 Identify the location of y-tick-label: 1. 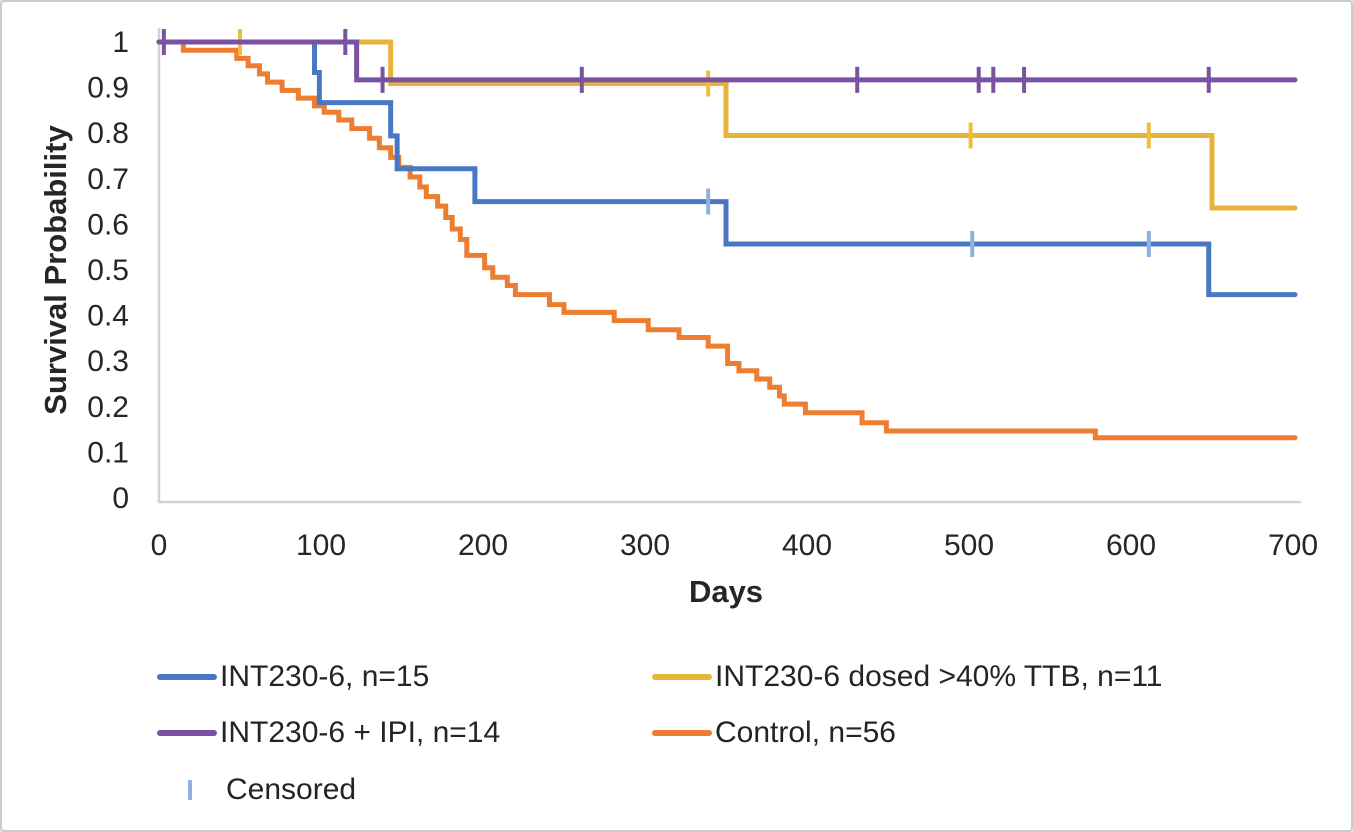
(120, 42).